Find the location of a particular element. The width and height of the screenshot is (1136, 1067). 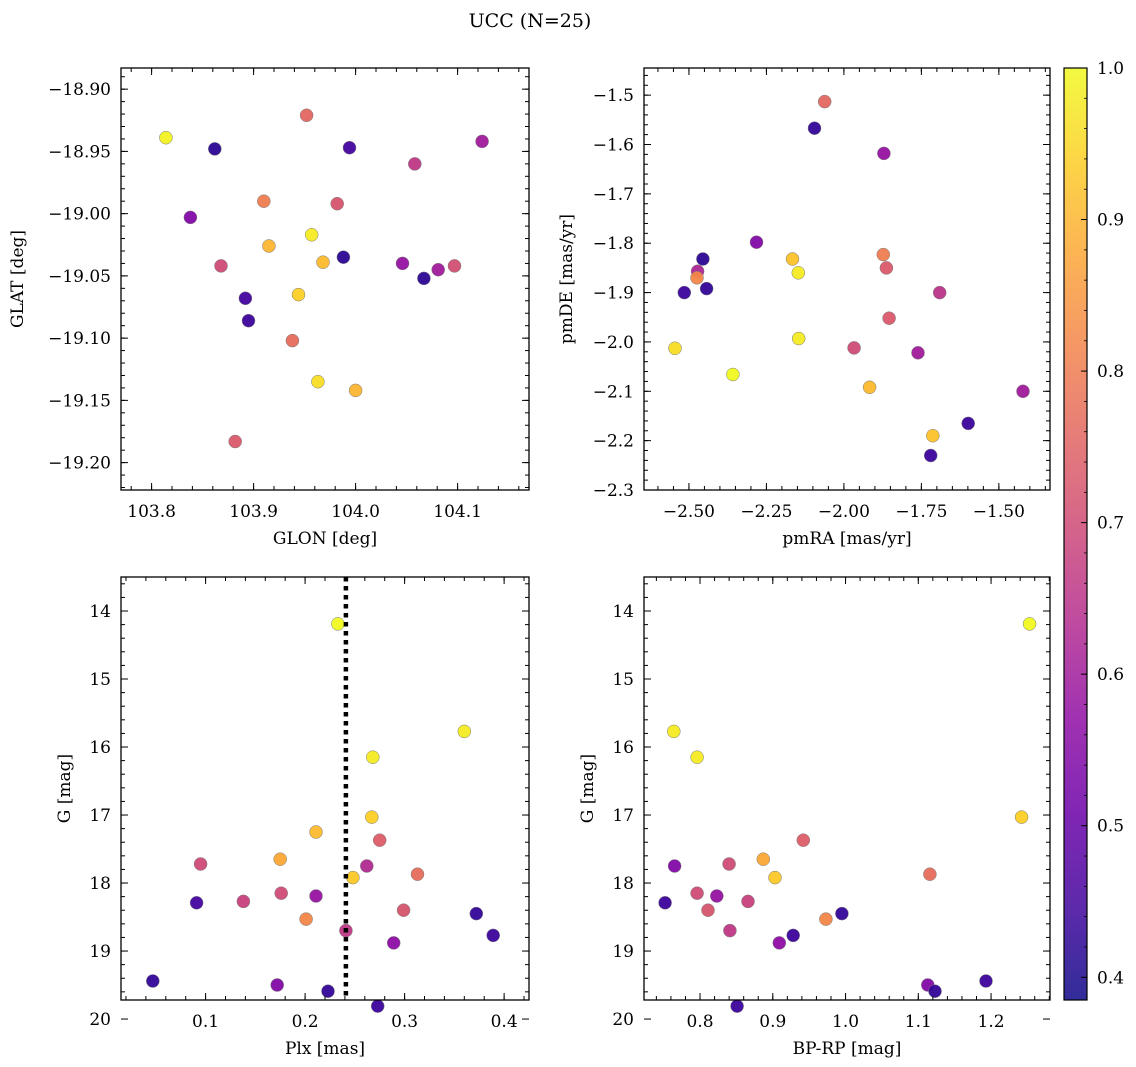

y-tick-label: −1.8 is located at coordinates (613, 244).